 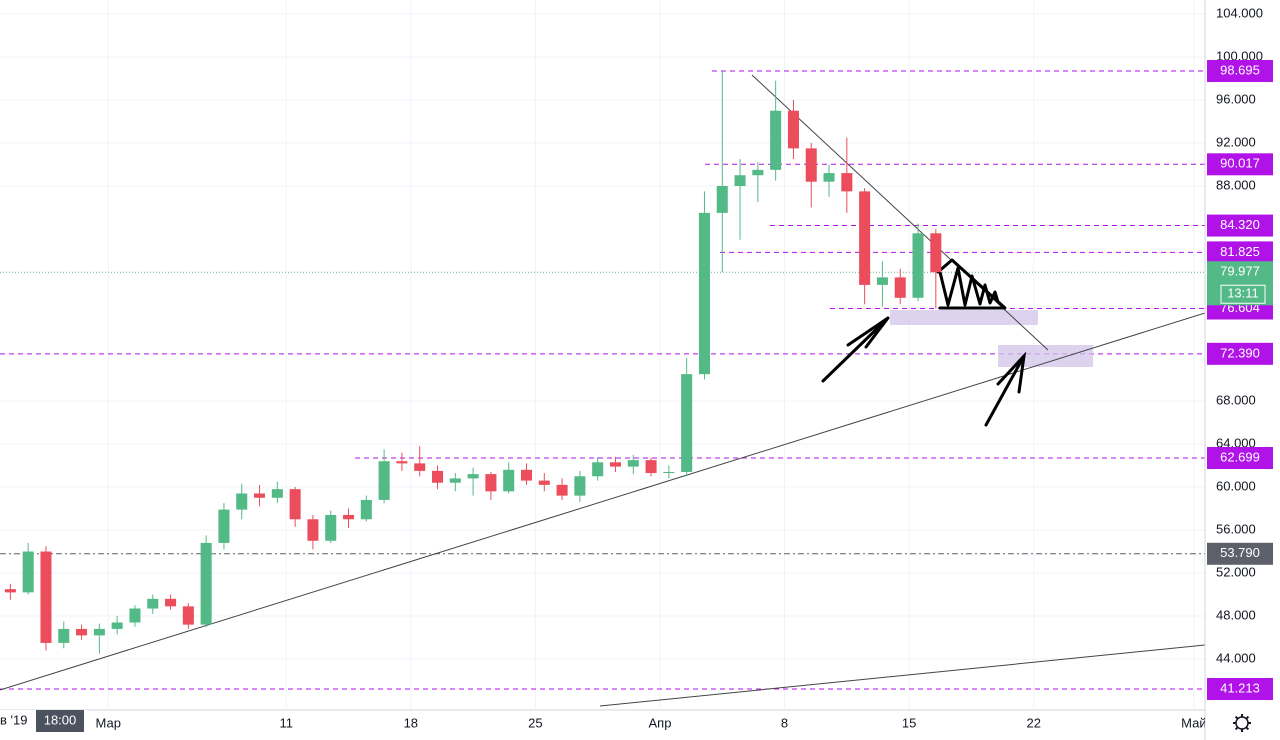 I want to click on countdown: 13:11, so click(x=1243, y=293).